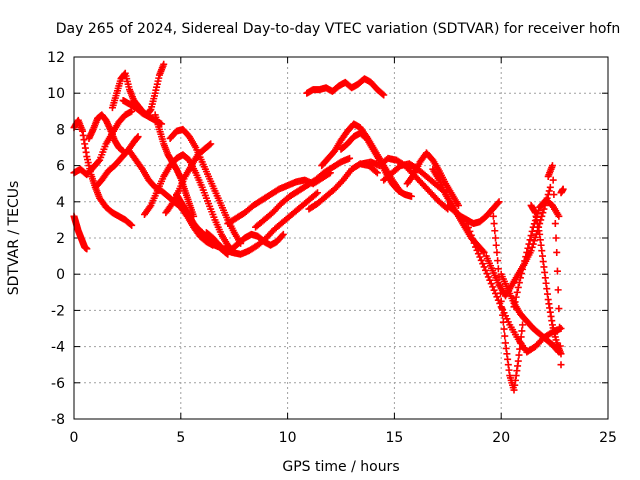  What do you see at coordinates (394, 438) in the screenshot?
I see `x-tick-label: 15` at bounding box center [394, 438].